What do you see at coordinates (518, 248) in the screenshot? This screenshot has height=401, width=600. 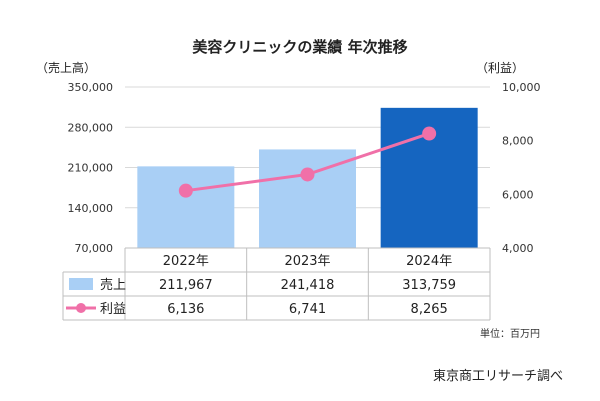 I see `y-right-tick-label: 4,000` at bounding box center [518, 248].